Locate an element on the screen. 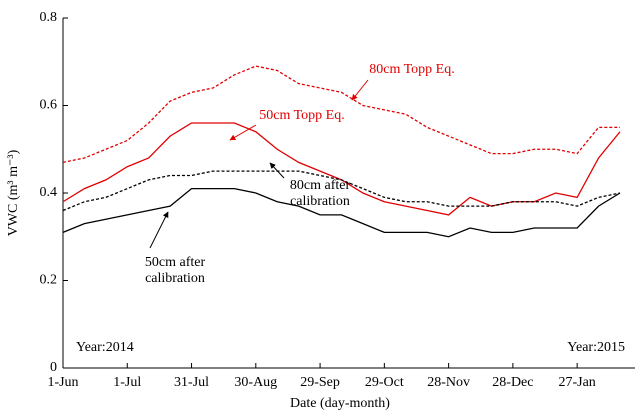 The image size is (635, 412). x-axis-label: Date (day-month) is located at coordinates (340, 403).